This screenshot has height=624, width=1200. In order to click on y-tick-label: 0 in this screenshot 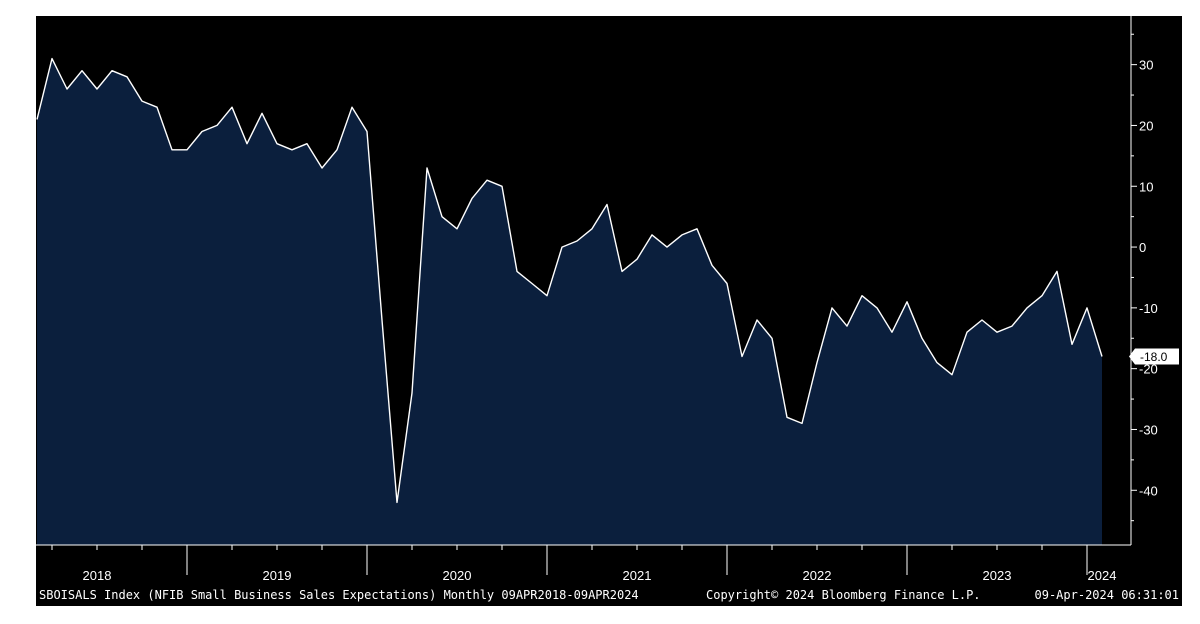, I will do `click(1142, 247)`.